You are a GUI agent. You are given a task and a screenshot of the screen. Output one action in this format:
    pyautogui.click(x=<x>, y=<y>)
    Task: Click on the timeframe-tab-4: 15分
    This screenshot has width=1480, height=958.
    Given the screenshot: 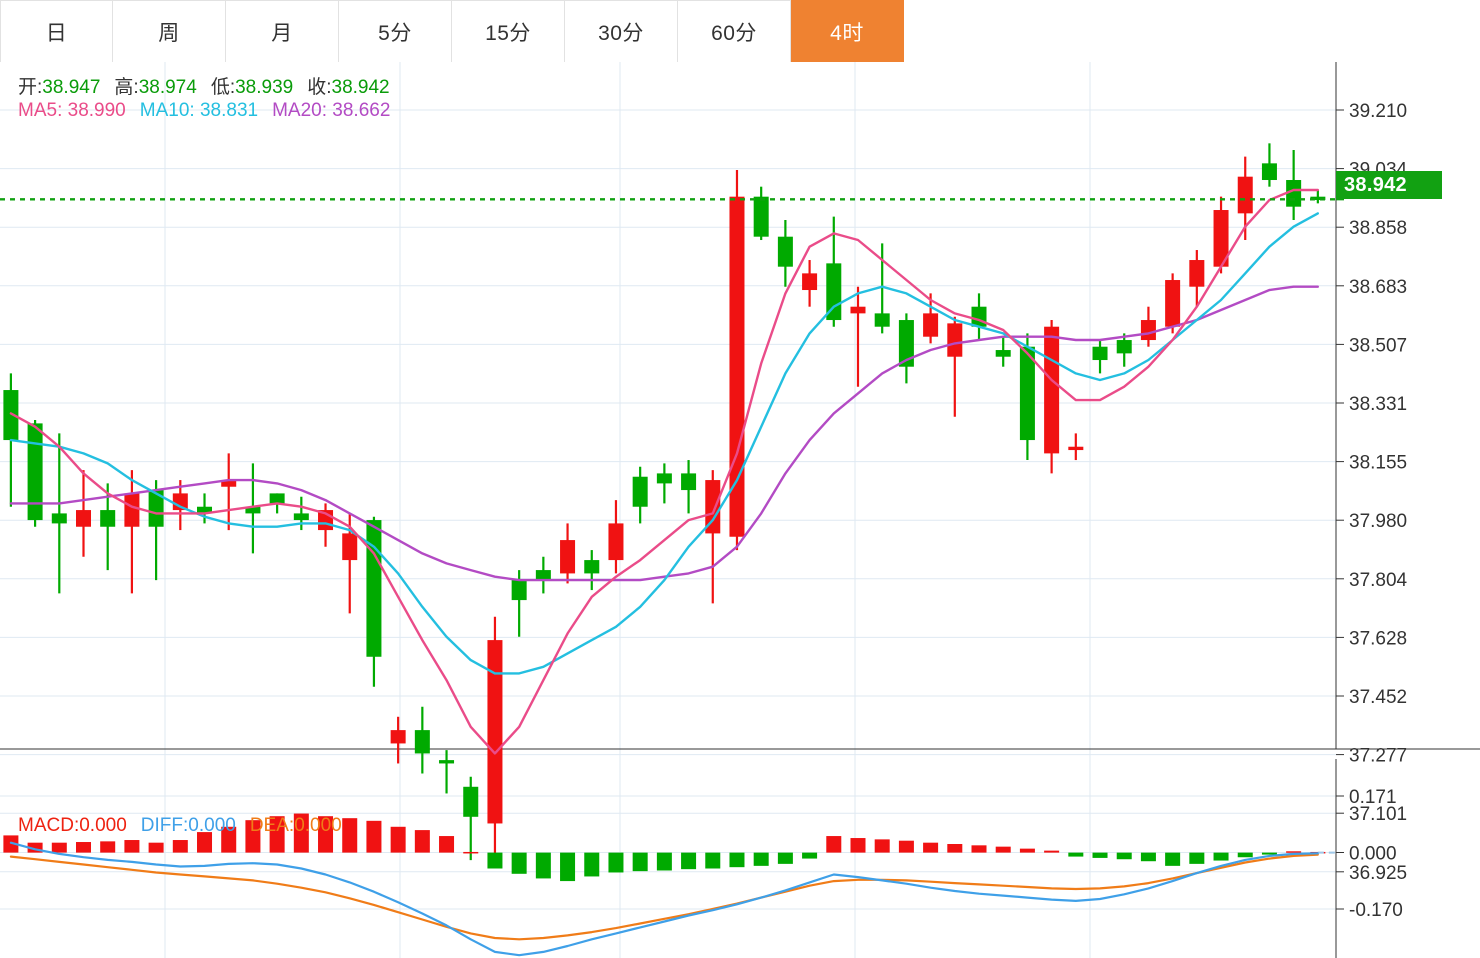 What is the action you would take?
    pyautogui.click(x=508, y=31)
    